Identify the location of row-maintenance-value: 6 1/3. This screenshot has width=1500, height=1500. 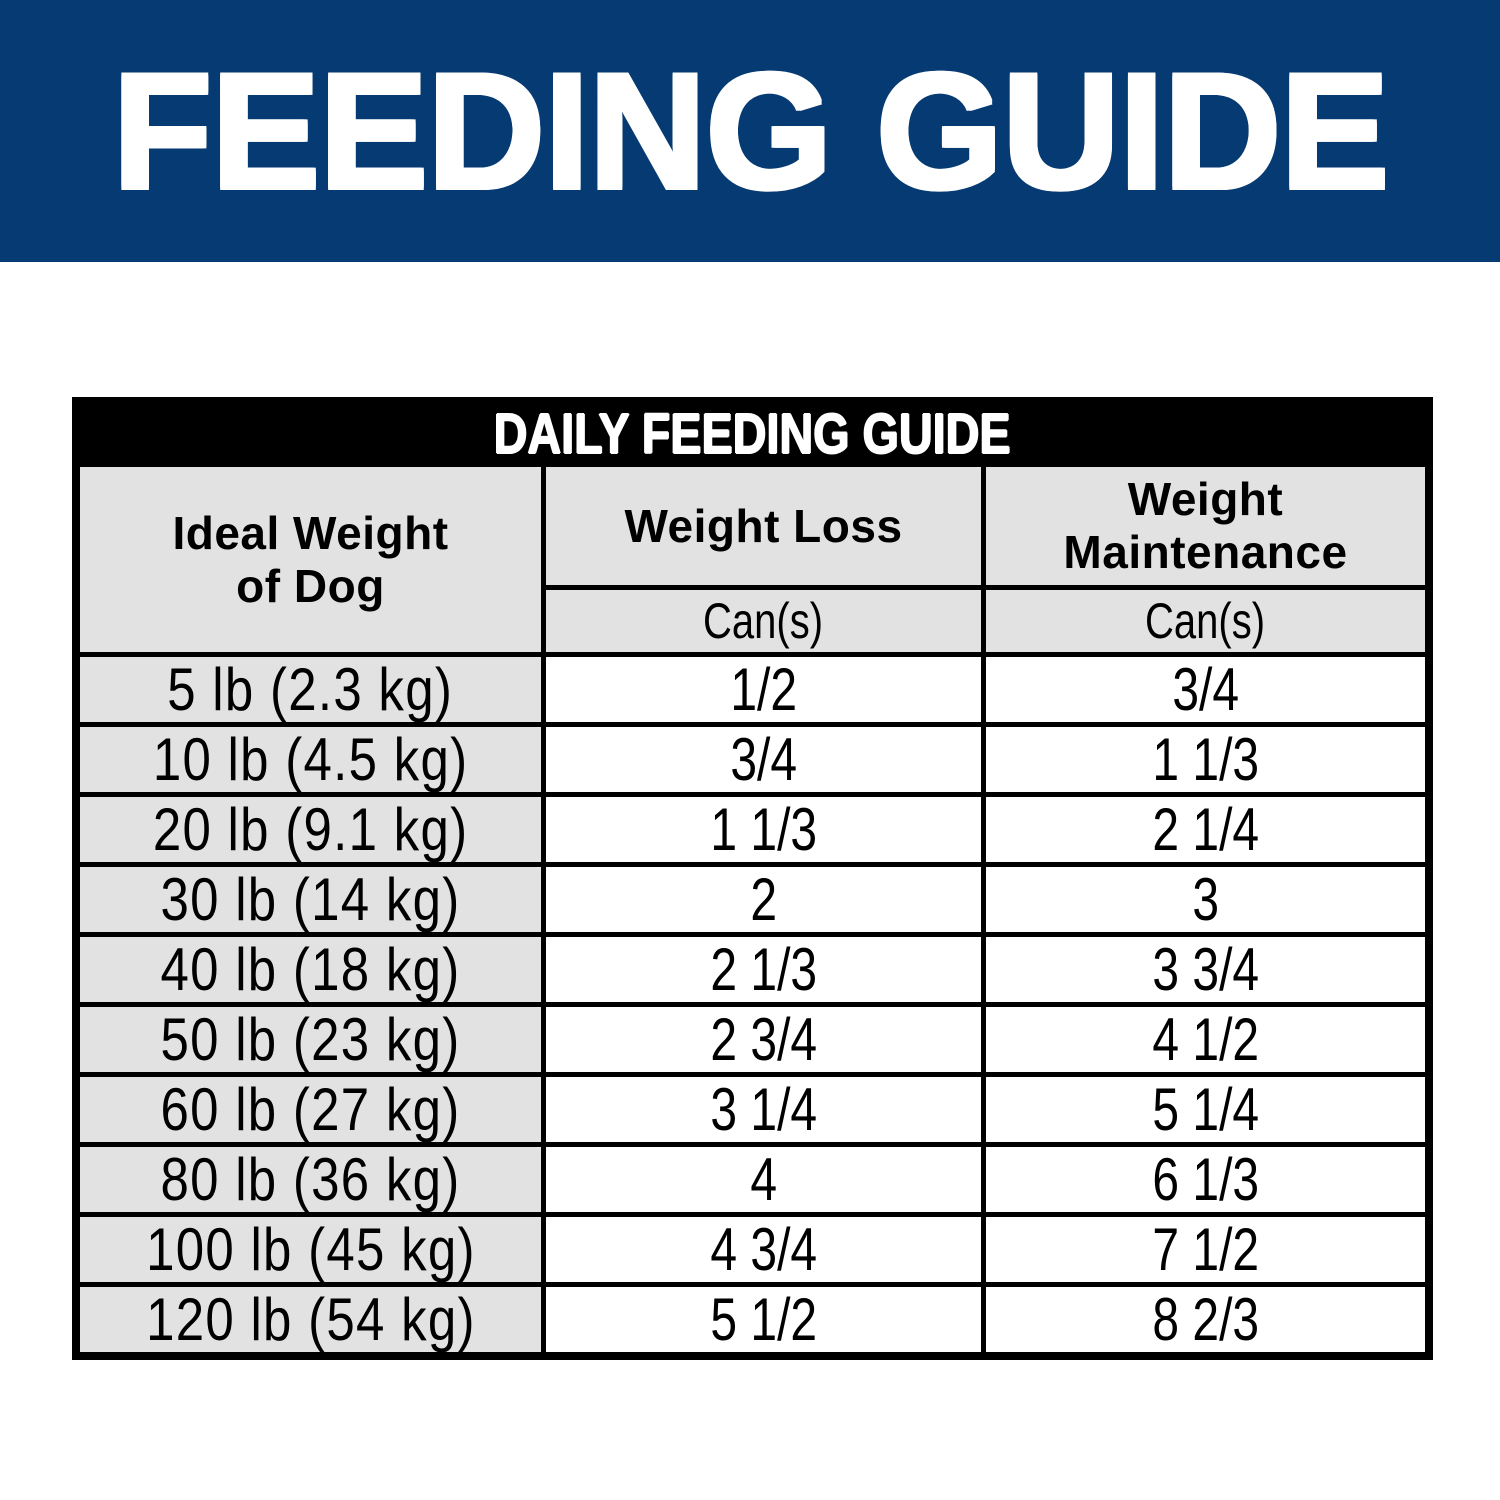
(1205, 1179).